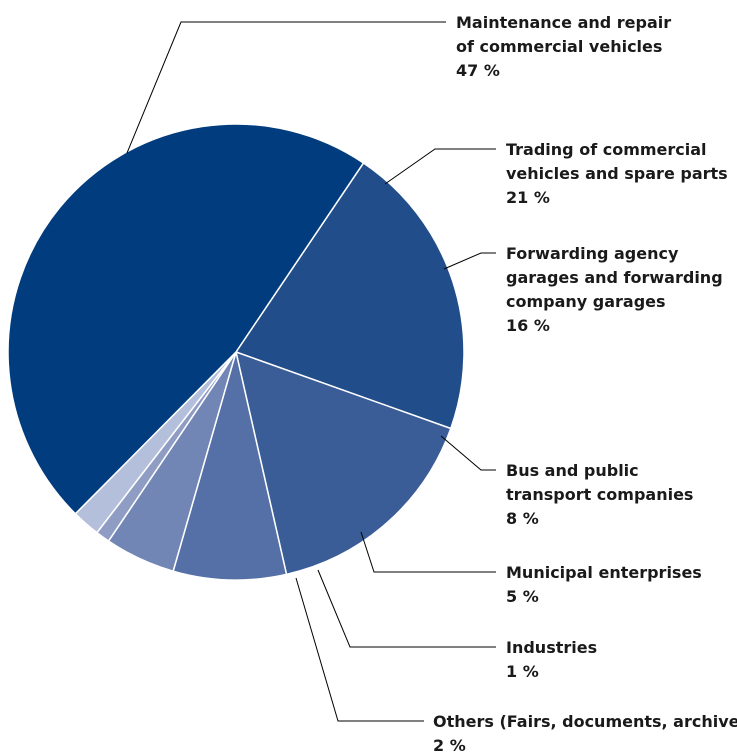 The width and height of the screenshot is (737, 756). Describe the element at coordinates (551, 647) in the screenshot. I see `slice-category-label: Industries` at that location.